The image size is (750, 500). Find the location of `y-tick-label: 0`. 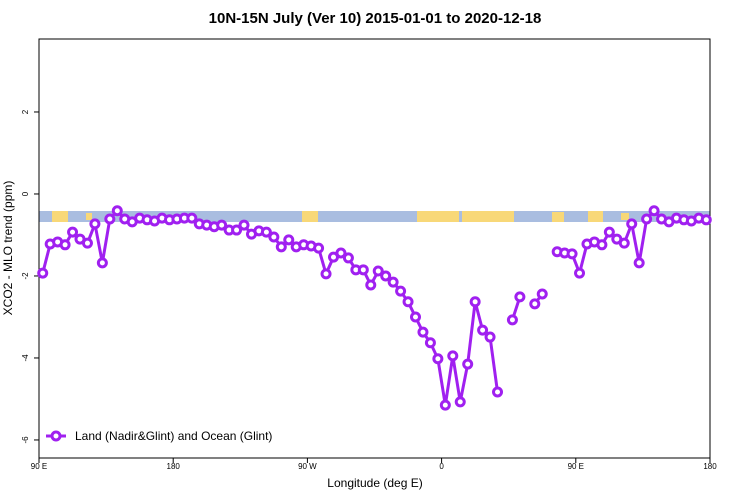

y-tick-label: 0 is located at coordinates (25, 193).